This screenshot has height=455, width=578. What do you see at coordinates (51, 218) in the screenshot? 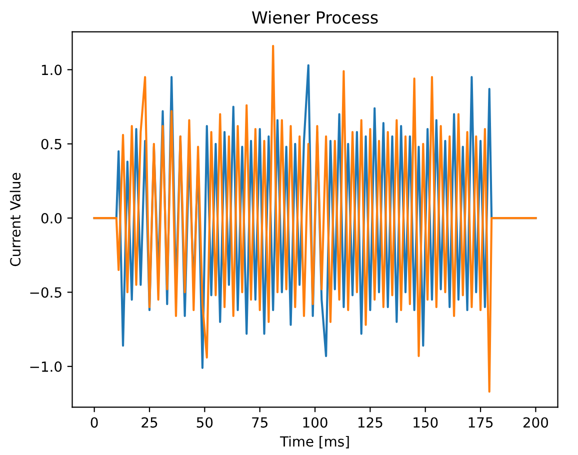
I see `y-tick-label: 0.0` at bounding box center [51, 218].